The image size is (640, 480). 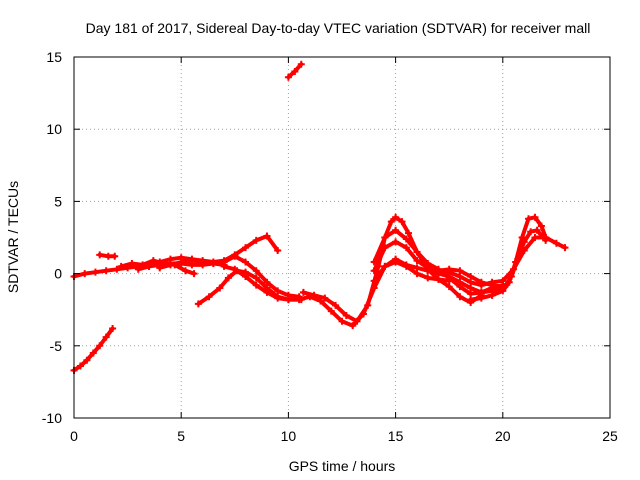 I want to click on y-tick-label: 0, so click(x=58, y=274).